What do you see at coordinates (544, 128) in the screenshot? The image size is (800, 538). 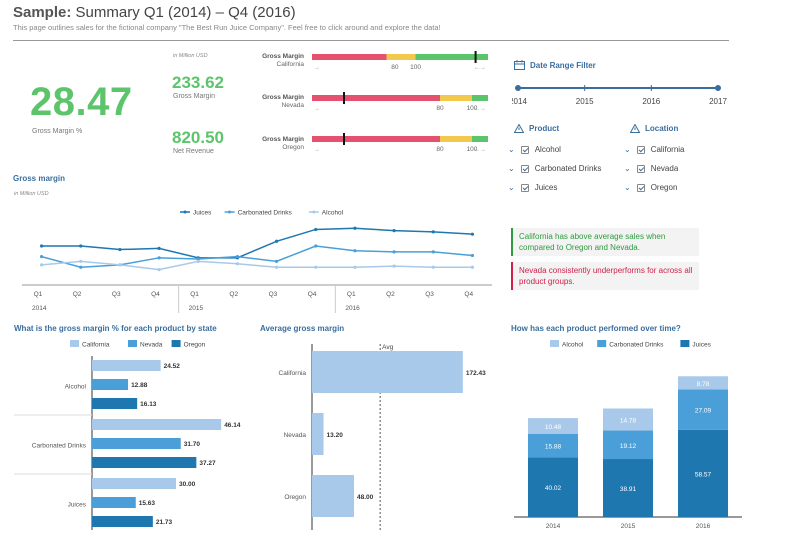 I see `product-filter-title: Product` at bounding box center [544, 128].